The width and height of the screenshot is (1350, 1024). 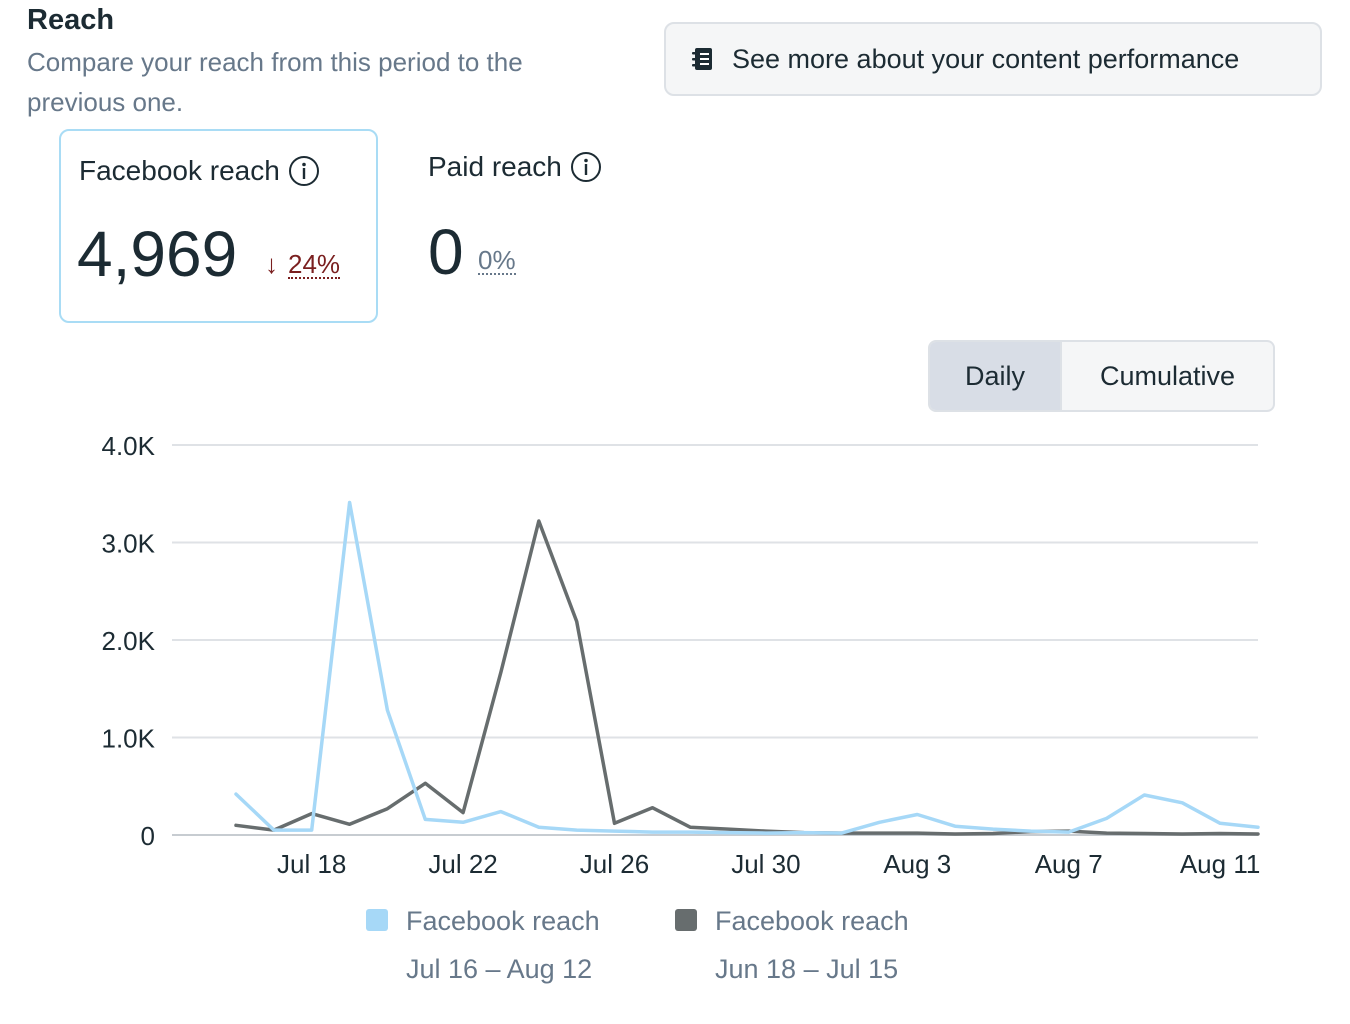 What do you see at coordinates (71, 20) in the screenshot?
I see `section-title: Reach` at bounding box center [71, 20].